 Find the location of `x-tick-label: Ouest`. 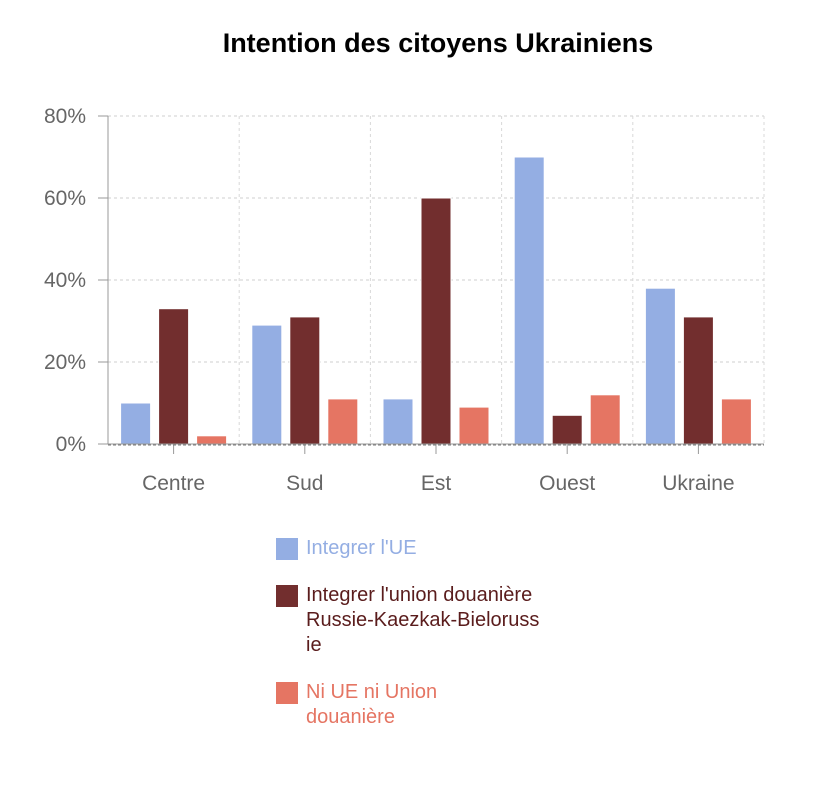

x-tick-label: Ouest is located at coordinates (567, 483).